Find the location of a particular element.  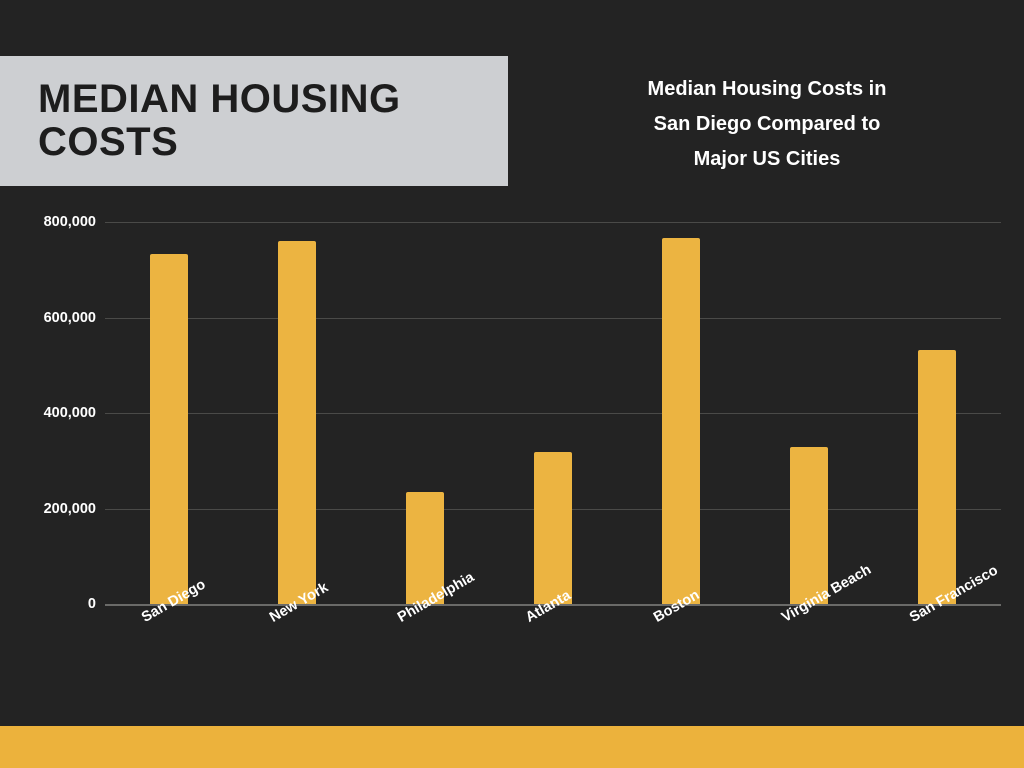

title-panel: MEDIAN HOUSING COSTS is located at coordinates (254, 121).